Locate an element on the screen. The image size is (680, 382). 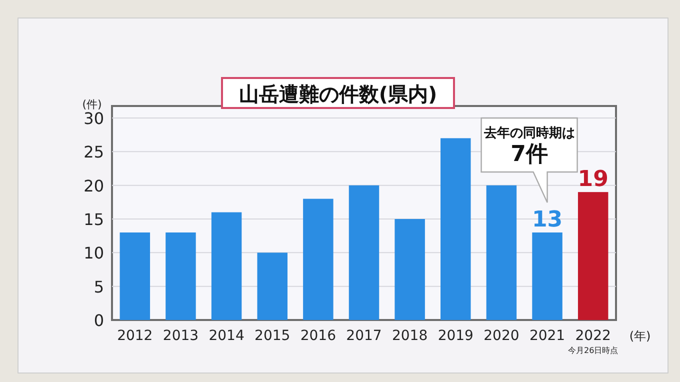
x-tick-label: 2021 is located at coordinates (547, 336).